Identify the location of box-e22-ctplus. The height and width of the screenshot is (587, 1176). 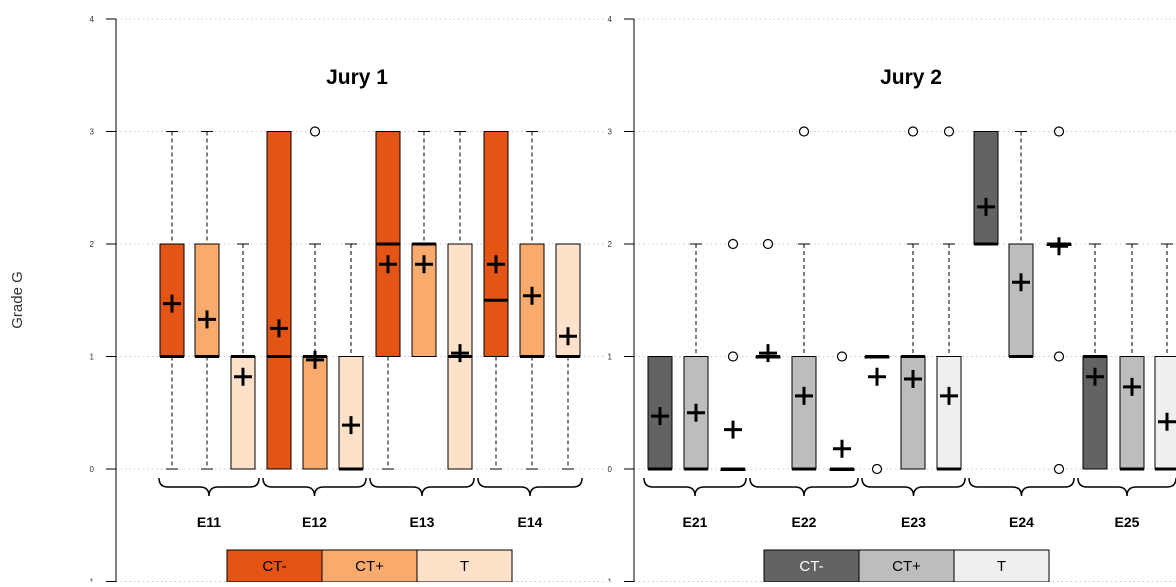
(804, 298).